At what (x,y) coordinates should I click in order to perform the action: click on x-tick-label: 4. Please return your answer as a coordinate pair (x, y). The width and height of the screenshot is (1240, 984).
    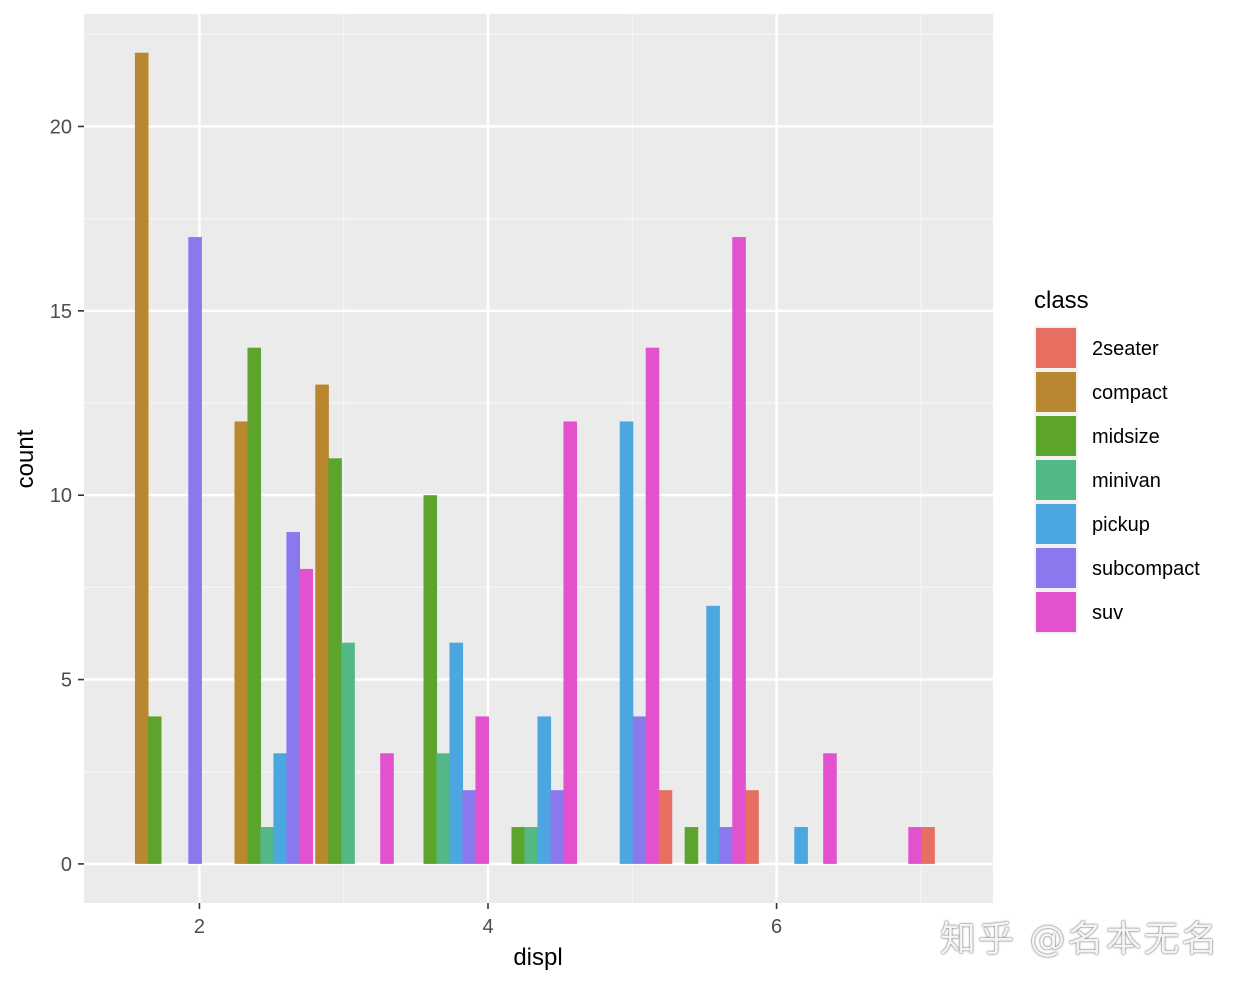
    Looking at the image, I should click on (487, 927).